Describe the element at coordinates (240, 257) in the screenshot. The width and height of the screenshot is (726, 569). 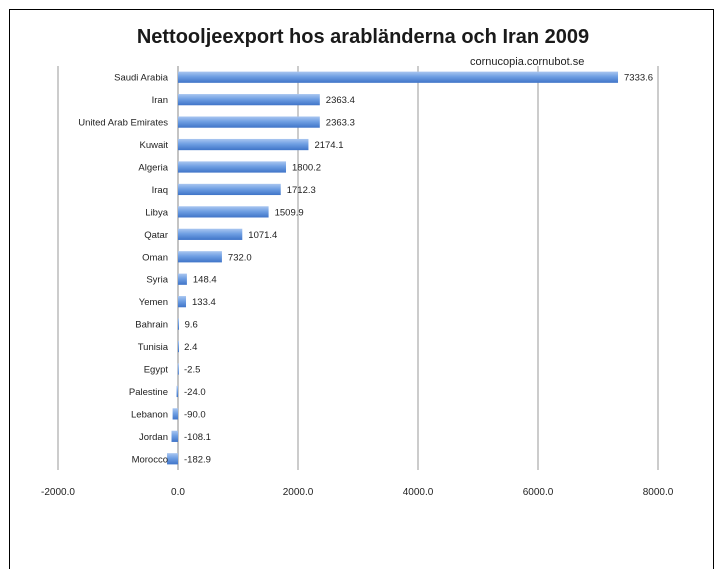
I see `value-label: 732.0` at that location.